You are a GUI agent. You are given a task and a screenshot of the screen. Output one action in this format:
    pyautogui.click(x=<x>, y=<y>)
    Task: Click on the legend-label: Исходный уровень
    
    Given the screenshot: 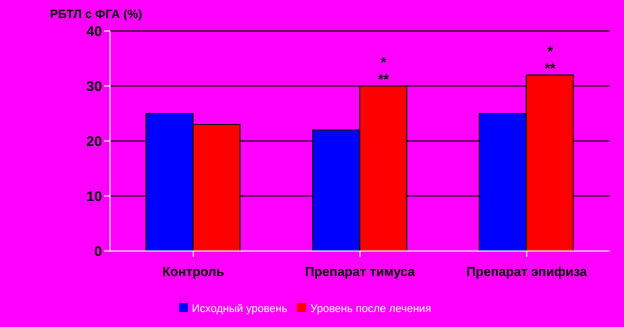 What is the action you would take?
    pyautogui.click(x=240, y=309)
    